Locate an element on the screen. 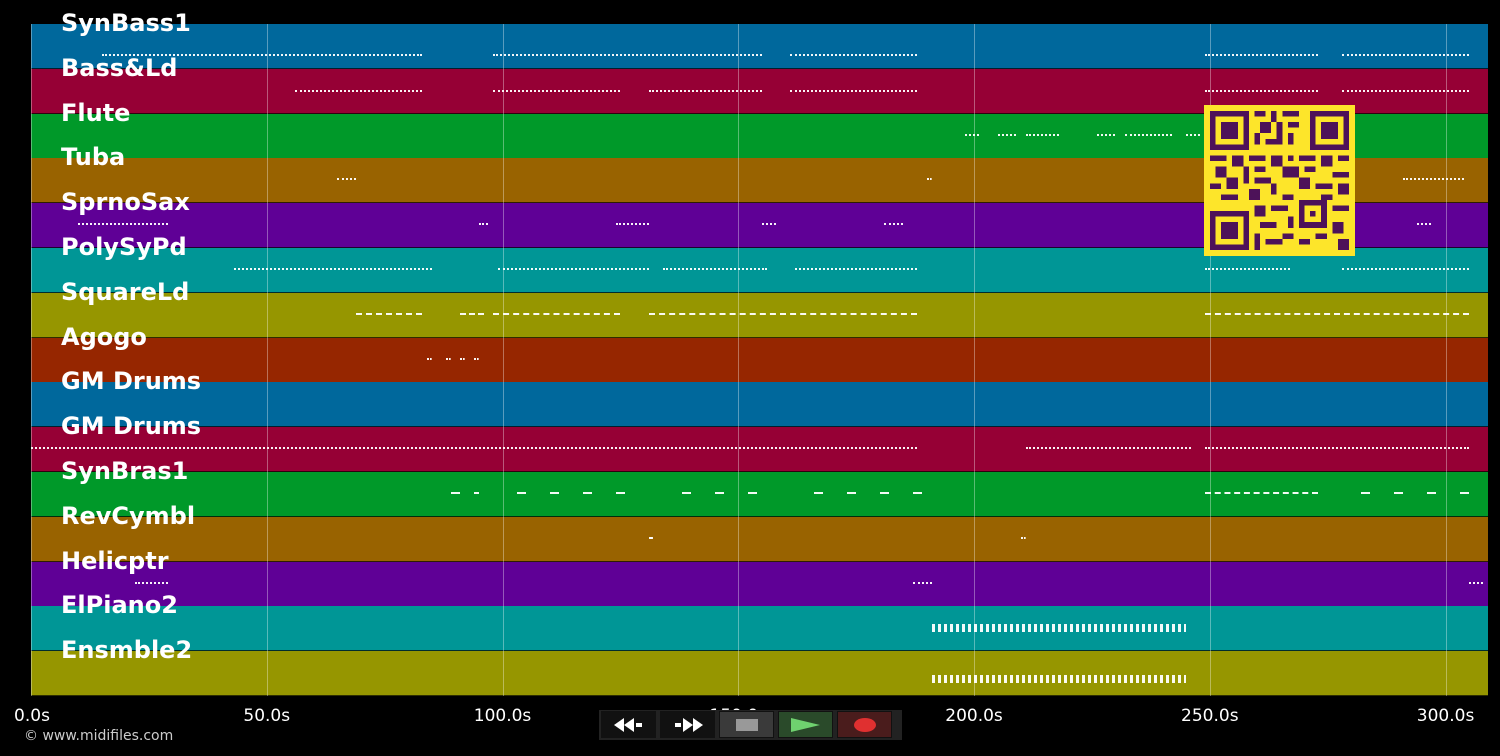 Image resolution: width=1500 pixels, height=756 pixels. record-button is located at coordinates (864, 724).